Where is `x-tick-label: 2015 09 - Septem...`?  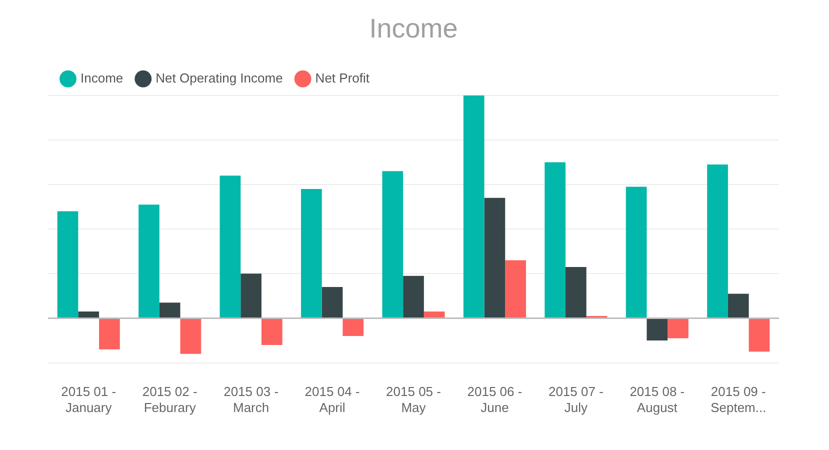 x-tick-label: 2015 09 - Septem... is located at coordinates (738, 399).